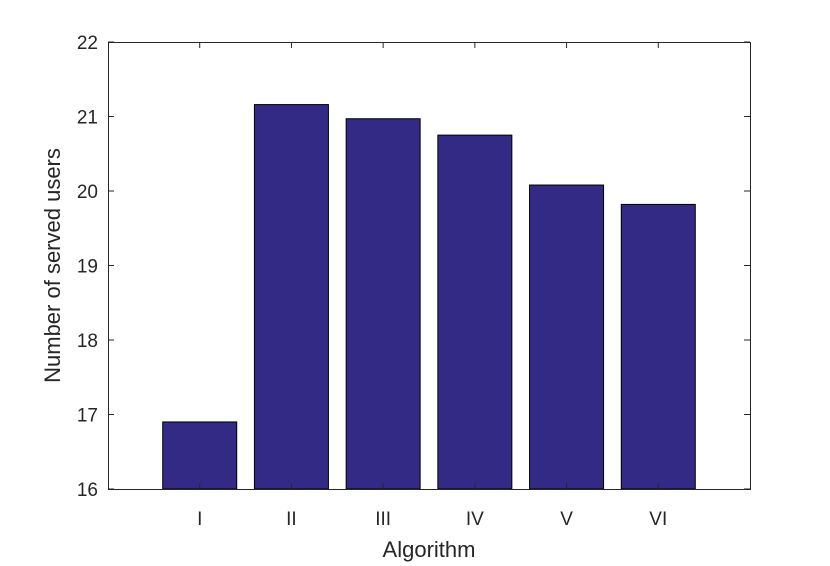 Image resolution: width=830 pixels, height=566 pixels. I want to click on y-tick-label: 21, so click(87, 118).